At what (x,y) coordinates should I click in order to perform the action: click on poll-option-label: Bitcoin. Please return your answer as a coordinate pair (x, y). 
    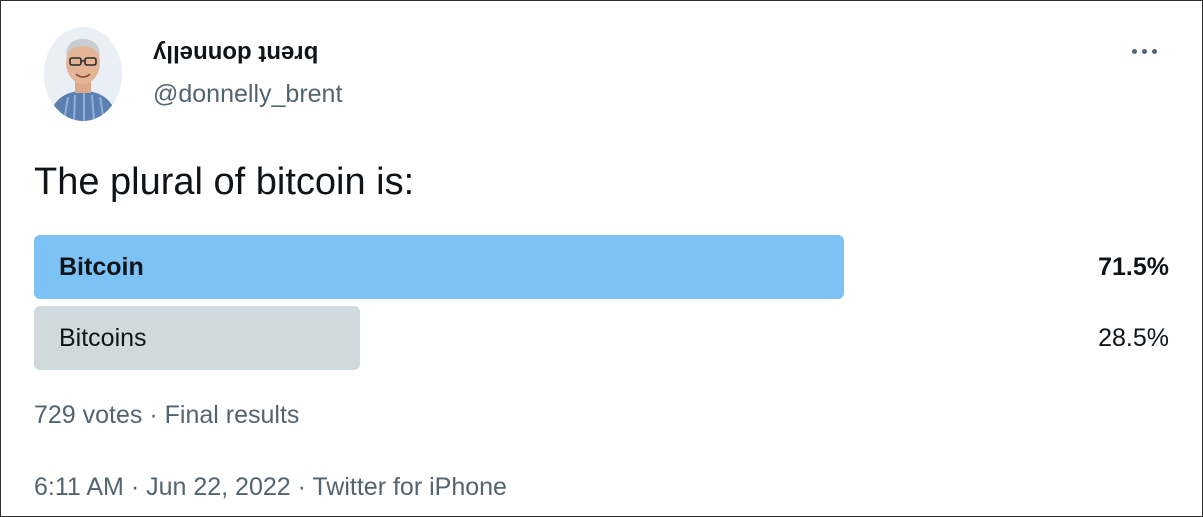
    Looking at the image, I should click on (101, 267).